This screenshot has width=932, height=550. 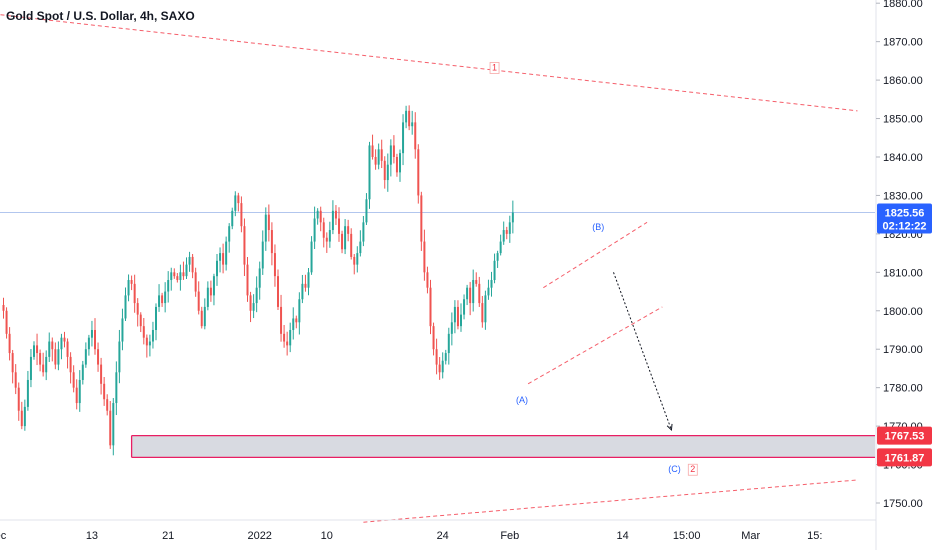 What do you see at coordinates (610, 501) in the screenshot?
I see `trendline-lower-support` at bounding box center [610, 501].